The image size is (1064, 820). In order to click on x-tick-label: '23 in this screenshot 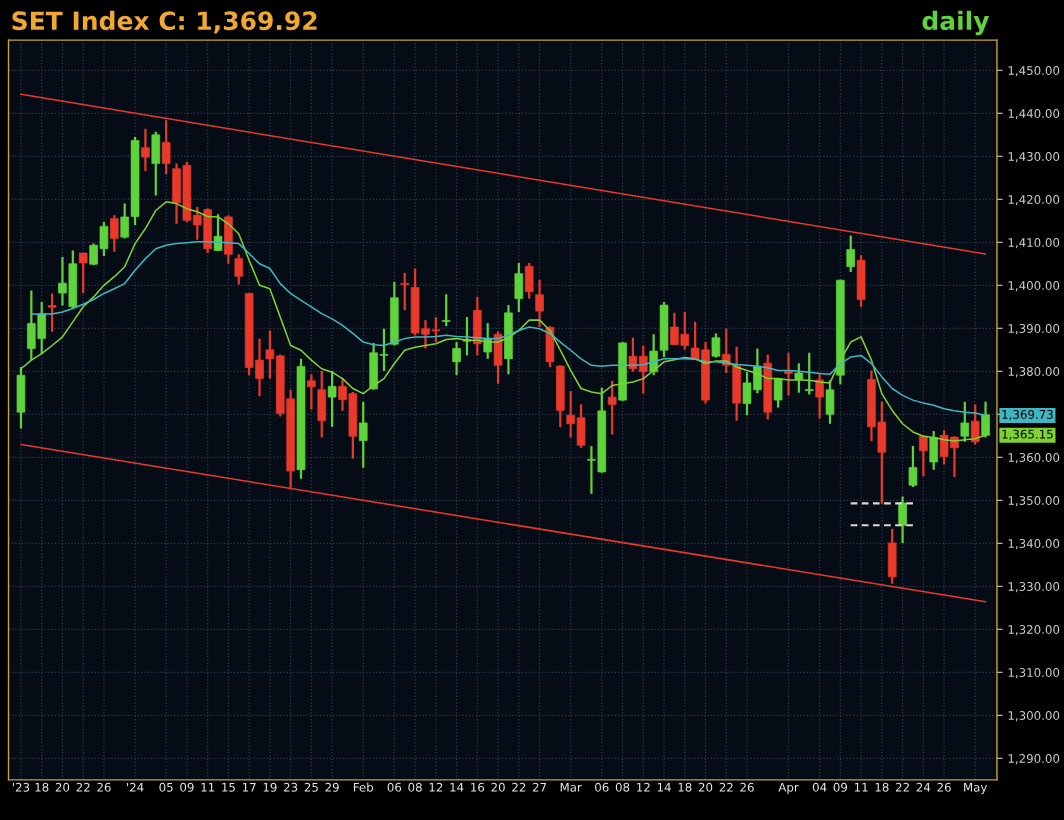, I will do `click(21, 787)`.